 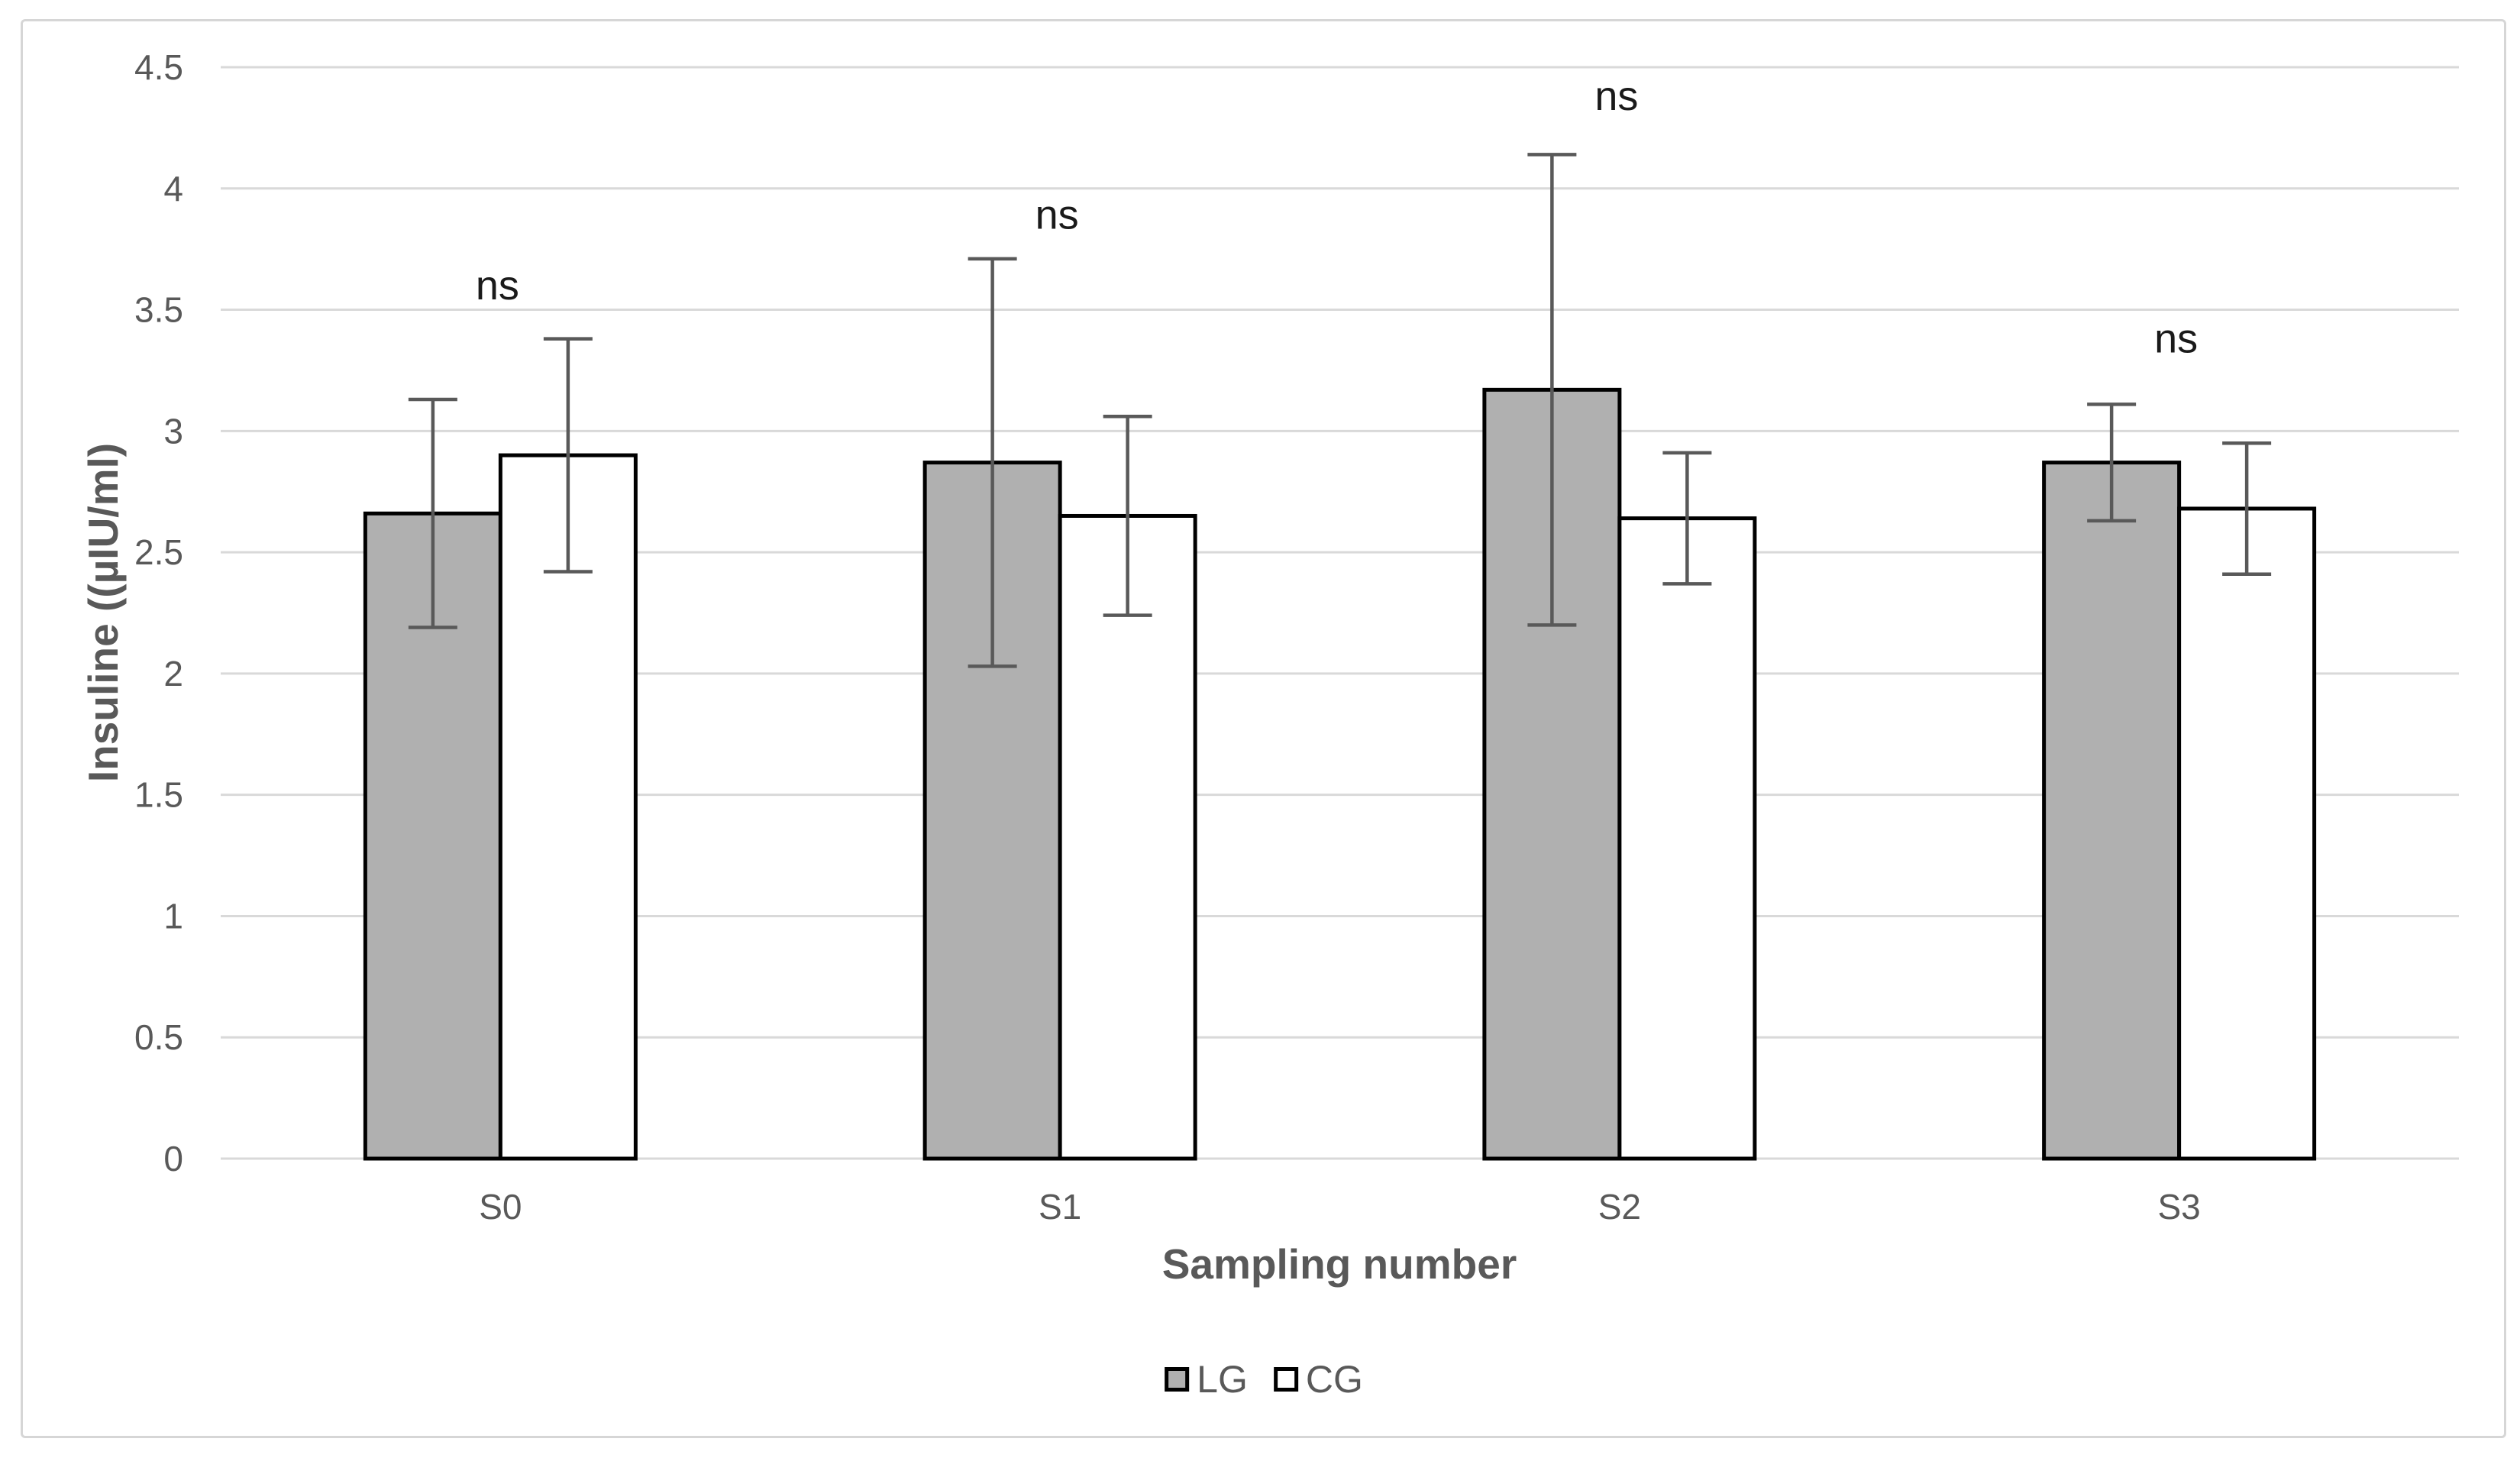 What do you see at coordinates (159, 67) in the screenshot?
I see `y-tick-label: 4.5` at bounding box center [159, 67].